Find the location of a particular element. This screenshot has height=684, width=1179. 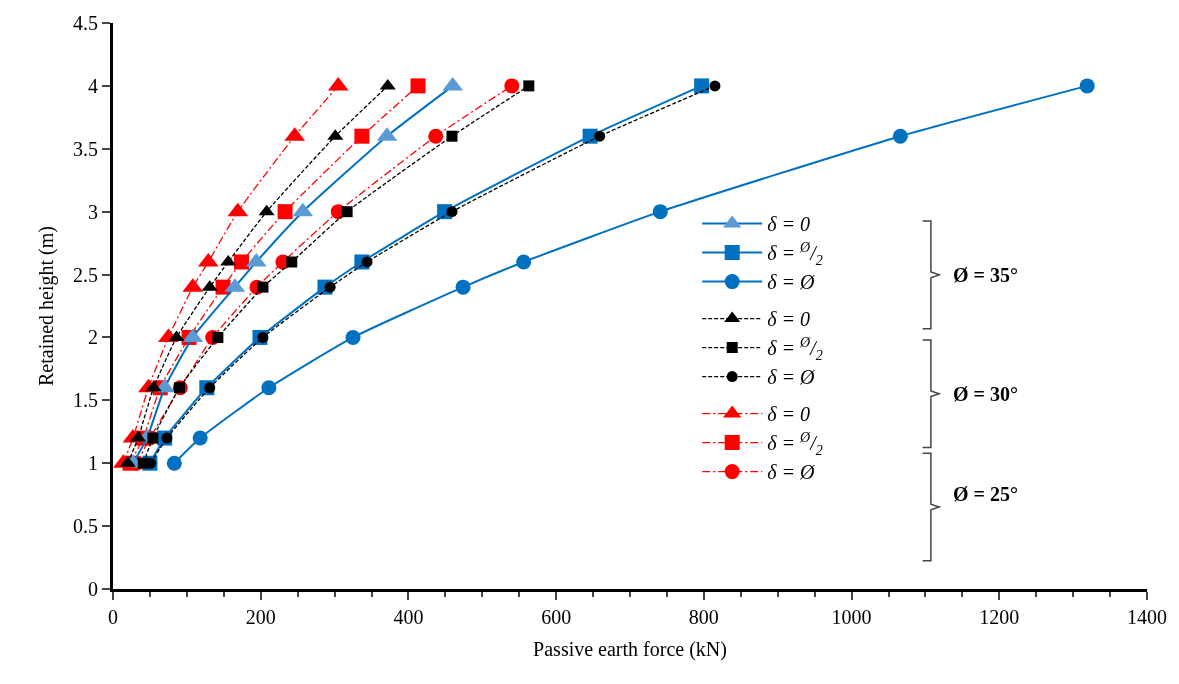

x-axis-title: Passive earth force (kN) is located at coordinates (630, 649).